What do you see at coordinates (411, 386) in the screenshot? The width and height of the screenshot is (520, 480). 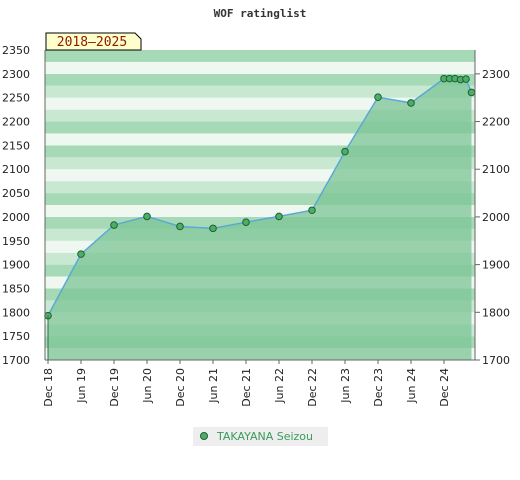 I see `x-tick-label: Jun 24` at bounding box center [411, 386].